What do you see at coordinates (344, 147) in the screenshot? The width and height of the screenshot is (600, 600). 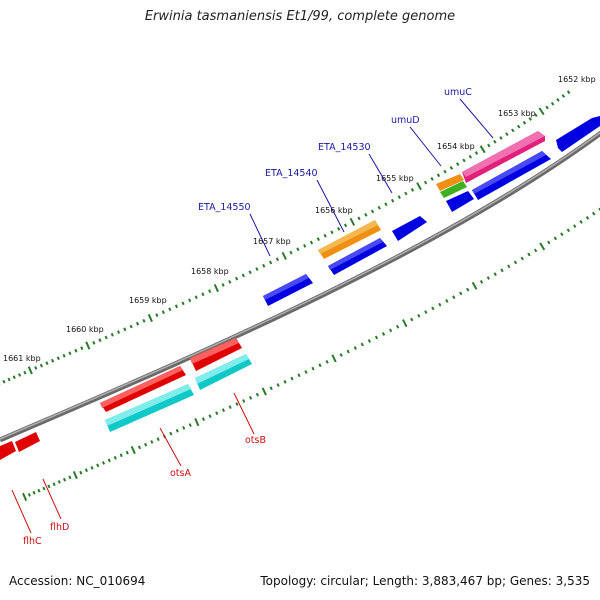 I see `gene-label-ETA_14530: ETA_14530` at bounding box center [344, 147].